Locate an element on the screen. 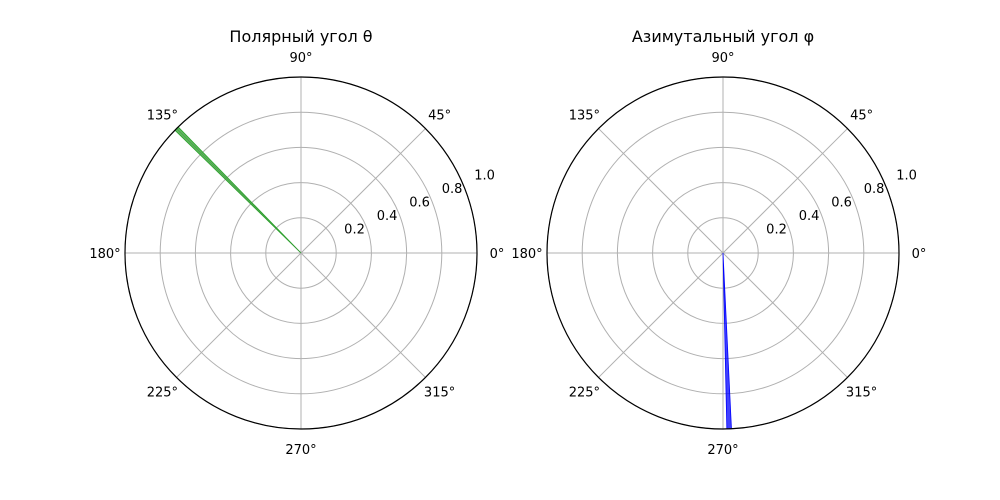 This screenshot has width=1000, height=500. chart-title: Полярный угол θ is located at coordinates (300, 36).